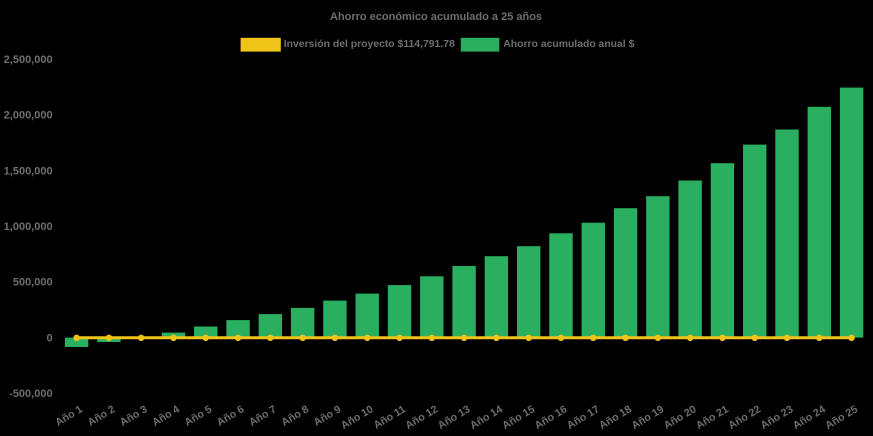 This screenshot has height=436, width=873. What do you see at coordinates (28, 60) in the screenshot?
I see `svg-text: 2,500,000` at bounding box center [28, 60].